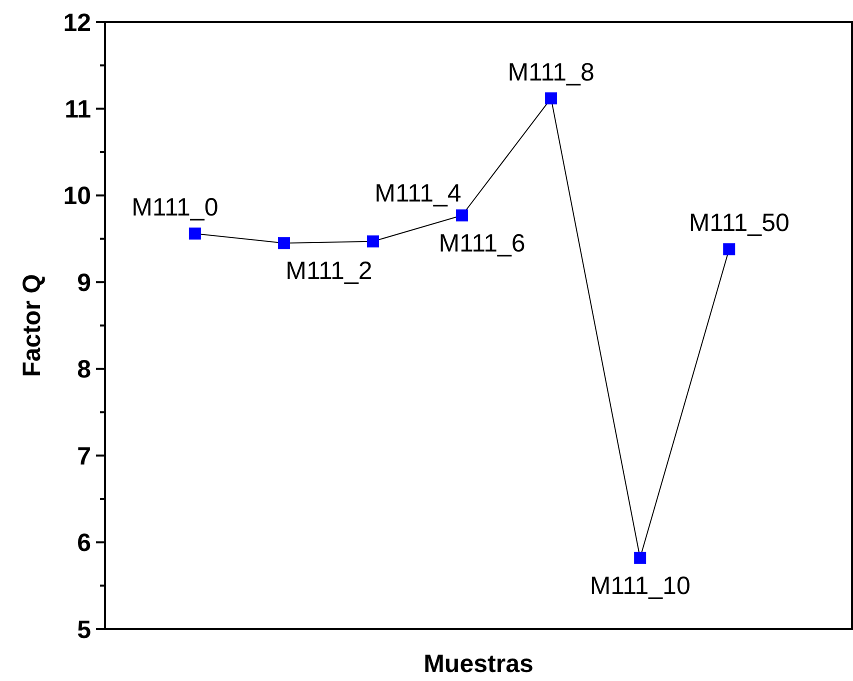  Describe the element at coordinates (551, 72) in the screenshot. I see `annotation: M111_8` at that location.